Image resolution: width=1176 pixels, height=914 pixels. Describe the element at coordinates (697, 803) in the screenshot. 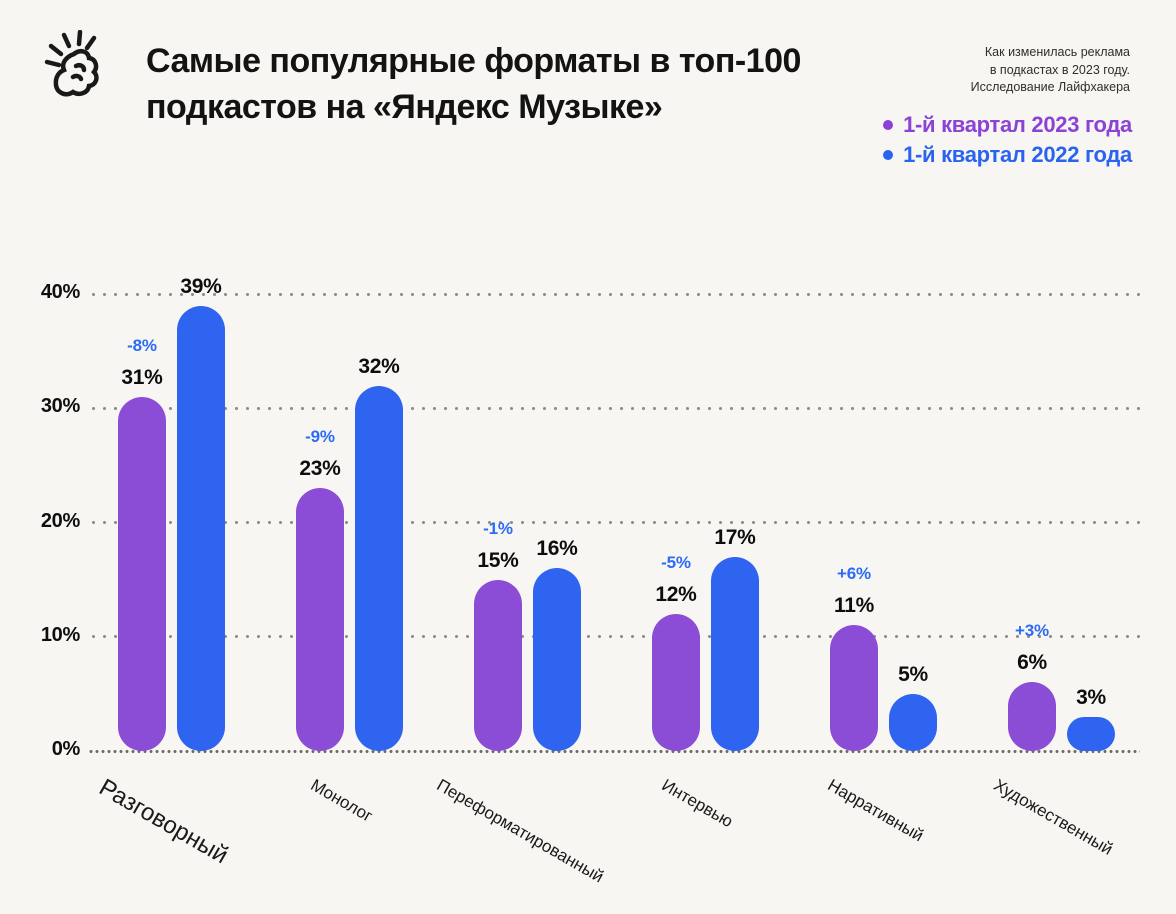

I see `x-axis-category-label: Интервью` at that location.